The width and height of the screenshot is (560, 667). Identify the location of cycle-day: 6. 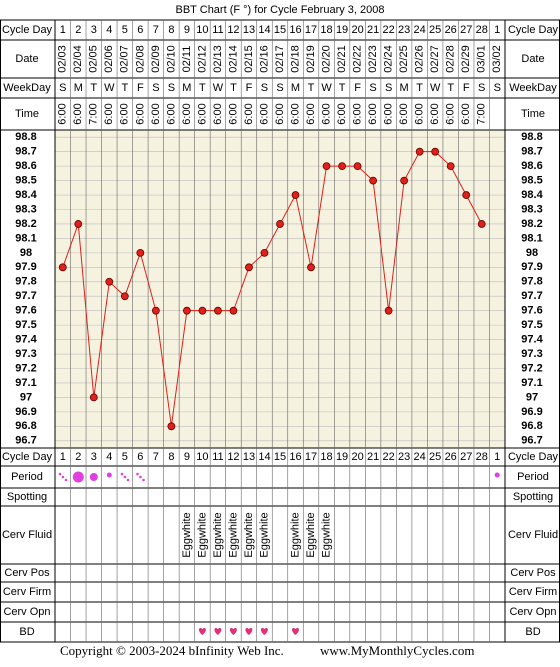
(140, 457).